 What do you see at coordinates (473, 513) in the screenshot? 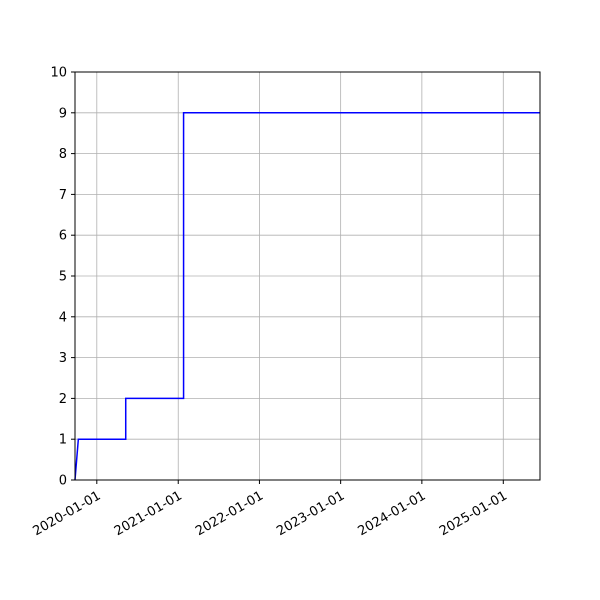
I see `x-tick-label: 2025-01-01` at bounding box center [473, 513].